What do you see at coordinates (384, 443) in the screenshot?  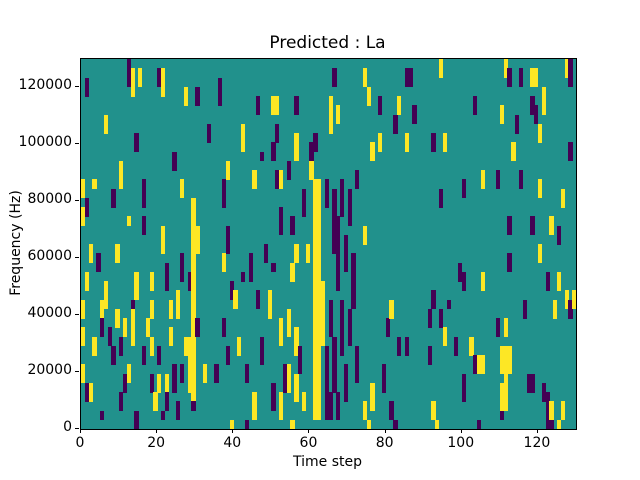 I see `x-tick-label: 80` at bounding box center [384, 443].